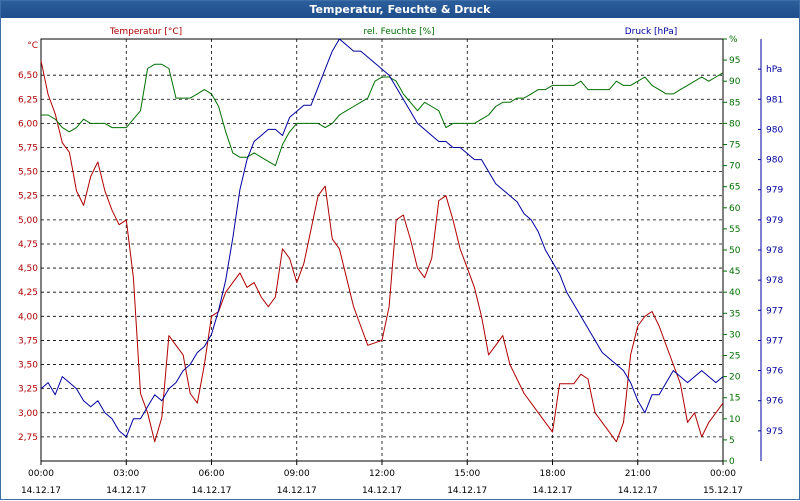  What do you see at coordinates (734, 272) in the screenshot?
I see `y-tick-mid: 45` at bounding box center [734, 272].